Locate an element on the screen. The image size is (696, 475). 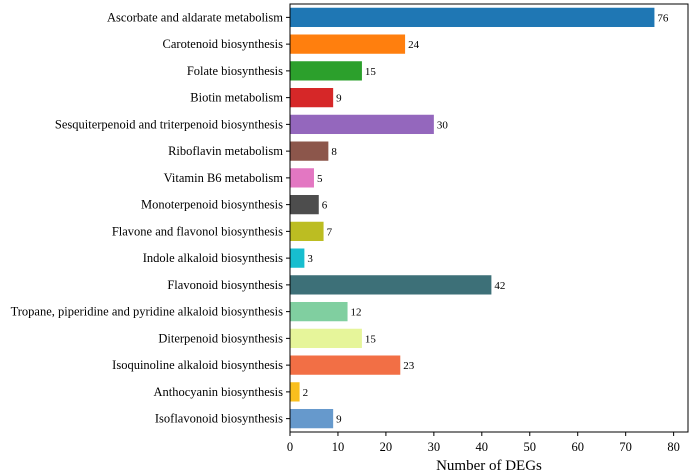
category-label: Monoterpenoid biosynthesis is located at coordinates (212, 205).